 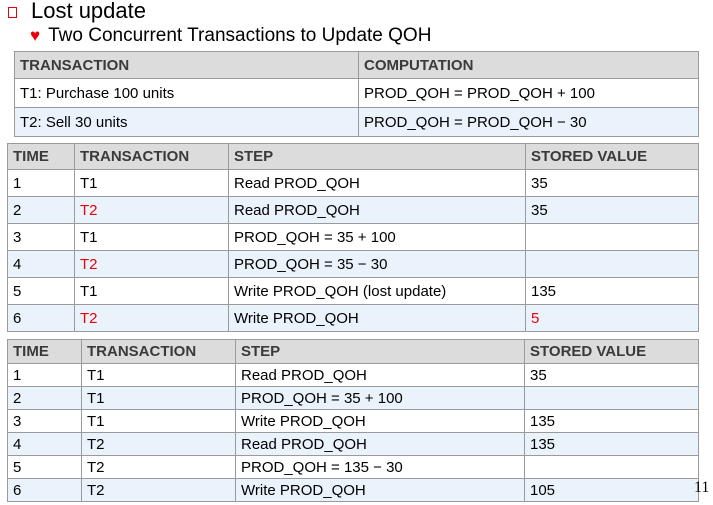 I want to click on table-cell: T1: Purchase 100 units, so click(x=186, y=93).